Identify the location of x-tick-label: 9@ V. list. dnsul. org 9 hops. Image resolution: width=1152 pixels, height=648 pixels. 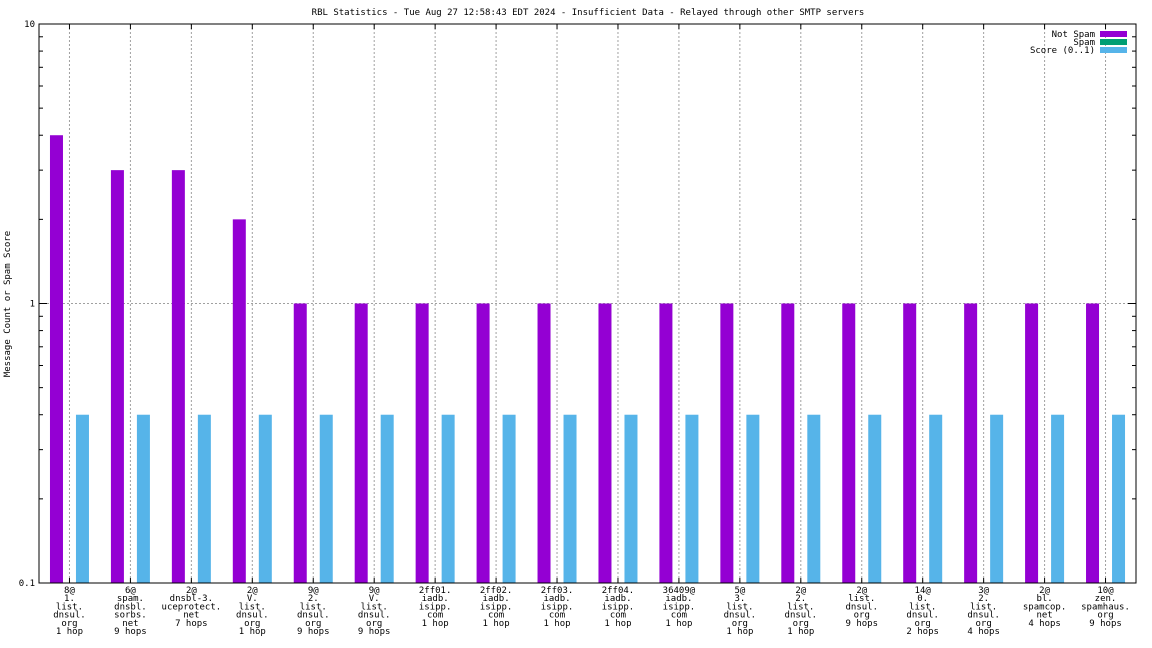
(374, 611).